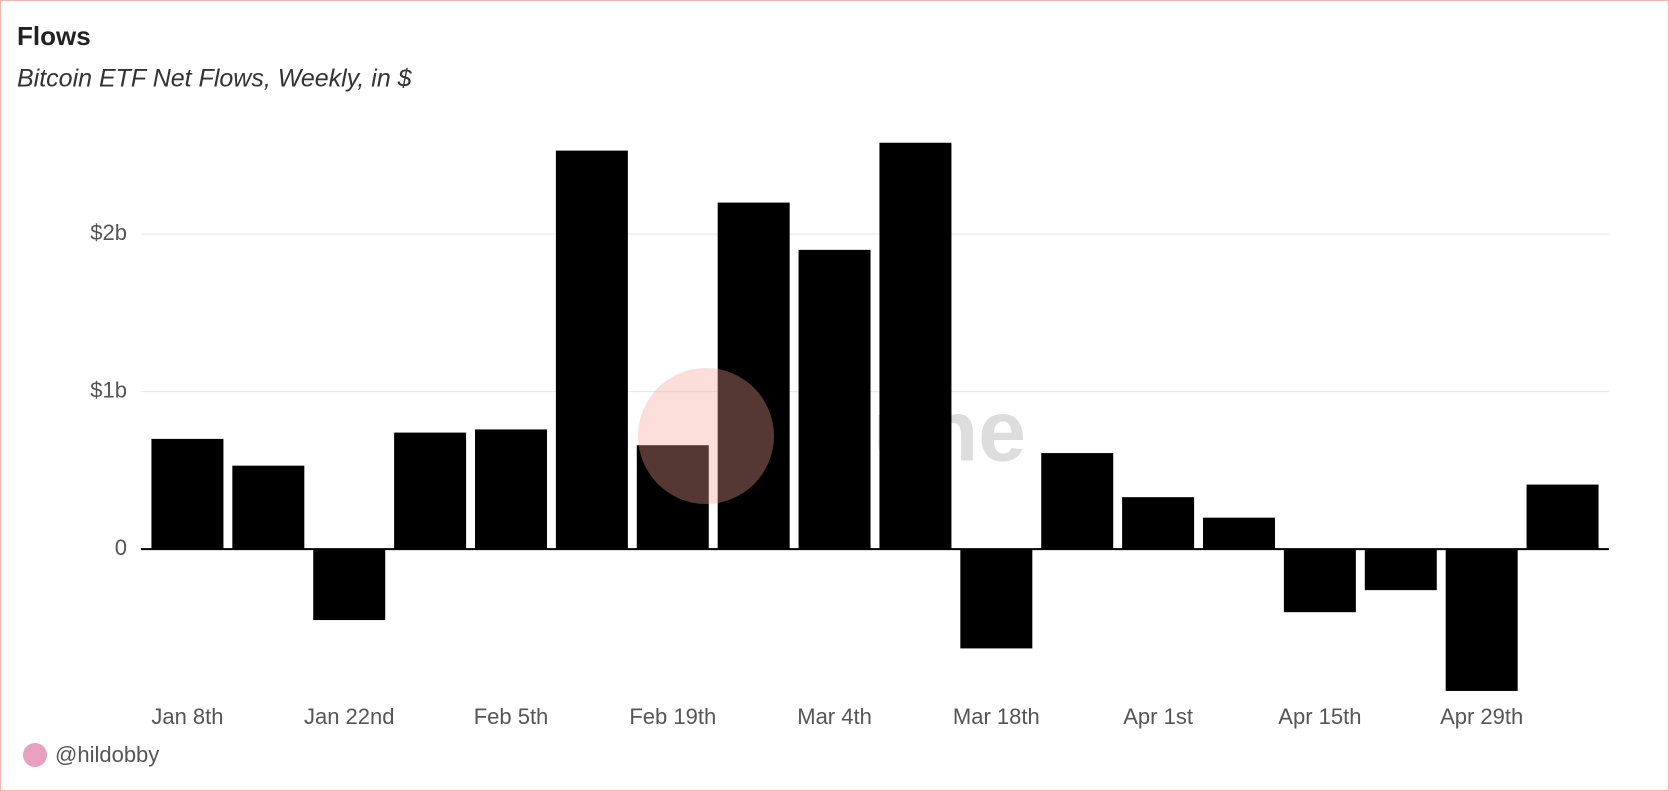 Image resolution: width=1669 pixels, height=791 pixels. What do you see at coordinates (918, 432) in the screenshot?
I see `watermark: Dune` at bounding box center [918, 432].